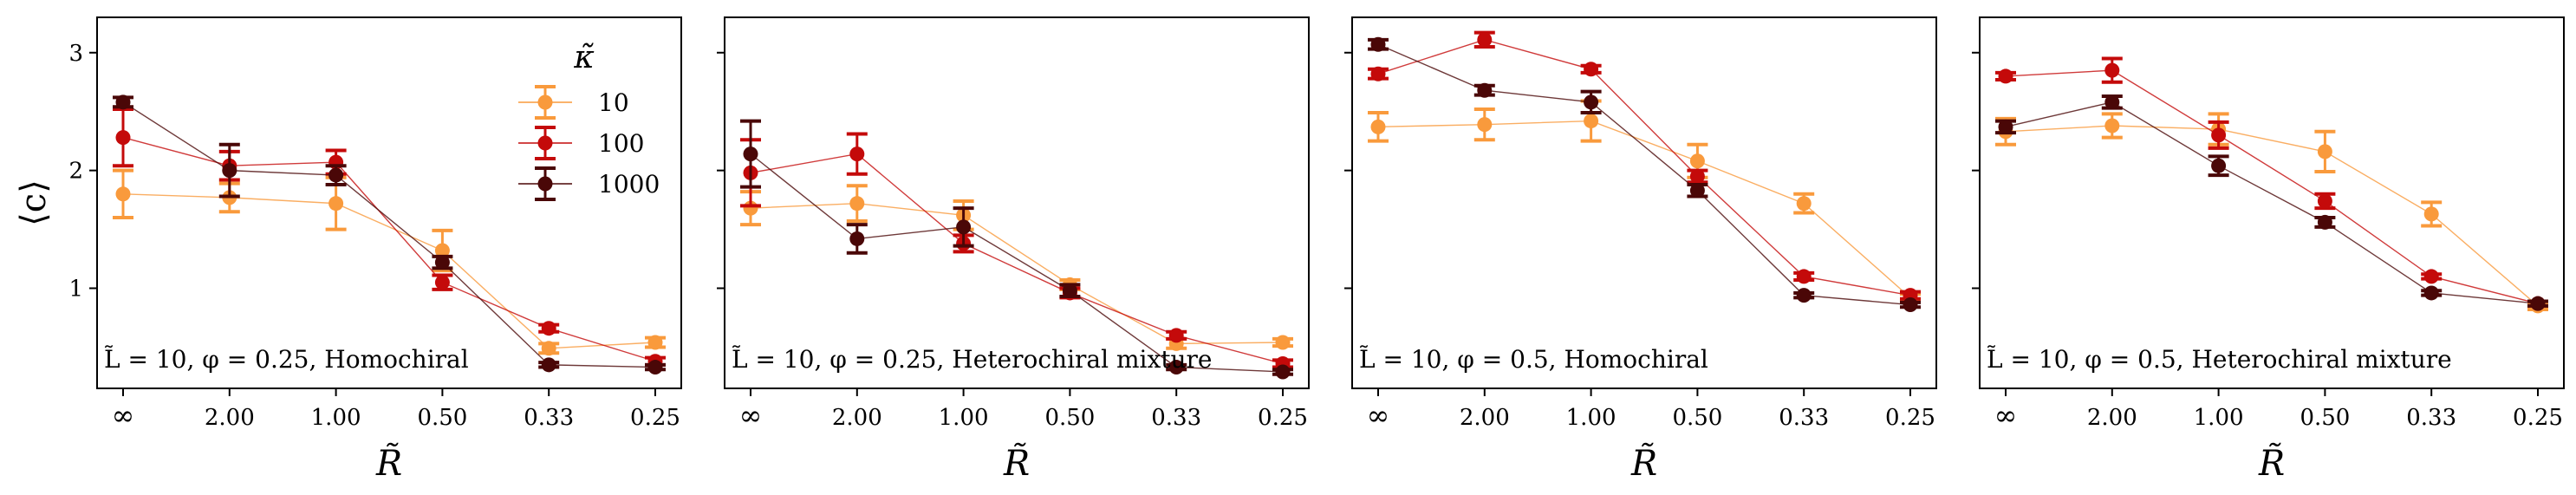  What do you see at coordinates (621, 144) in the screenshot?
I see `legend-entry-label: 100` at bounding box center [621, 144].